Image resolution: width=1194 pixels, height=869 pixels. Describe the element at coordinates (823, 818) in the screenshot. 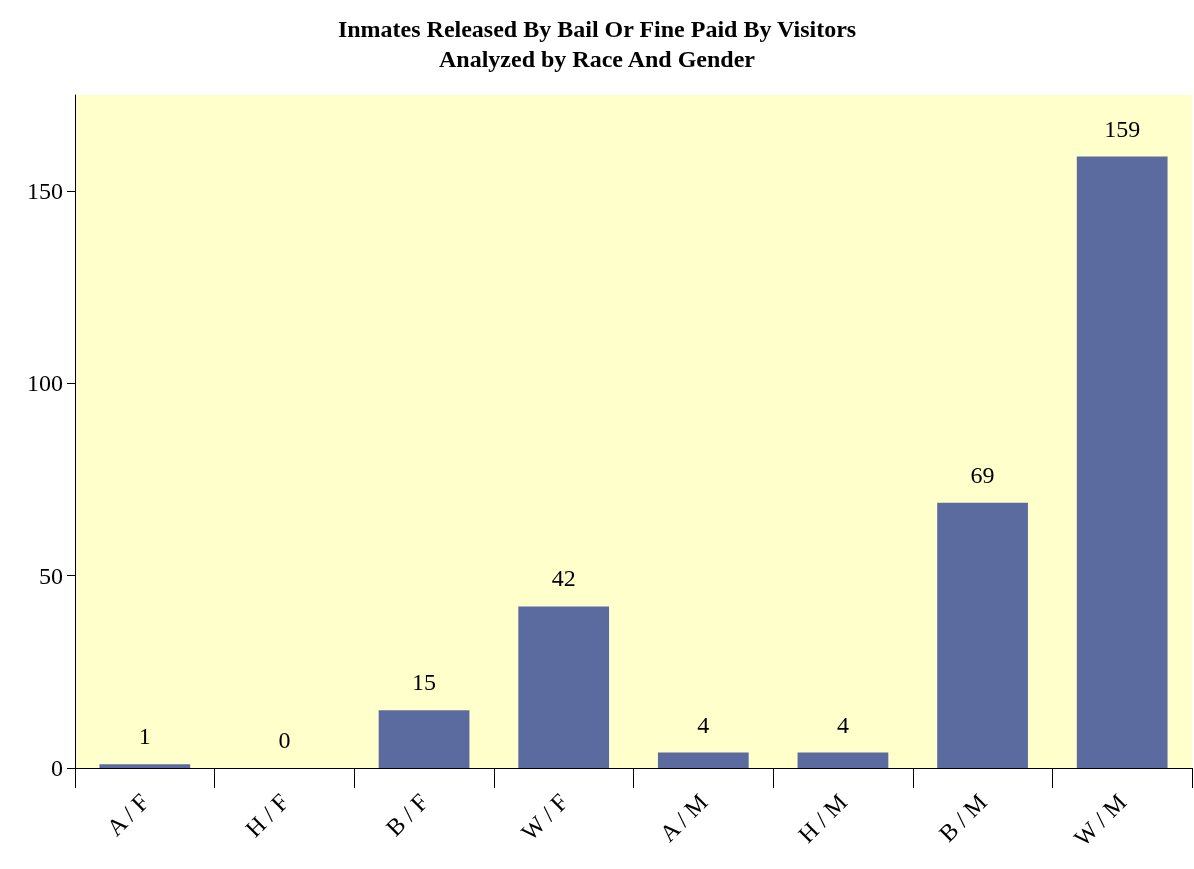

I see `x-tick-label: H / M` at that location.